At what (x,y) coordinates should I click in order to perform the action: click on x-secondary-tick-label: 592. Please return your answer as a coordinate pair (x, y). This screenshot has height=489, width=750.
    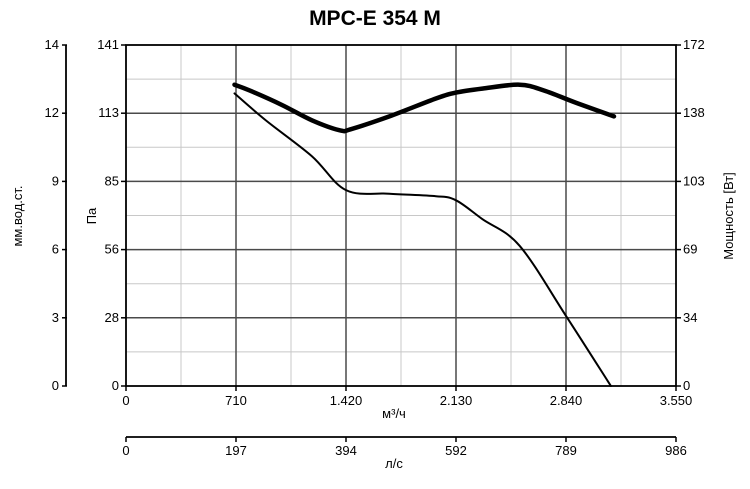
    Looking at the image, I should click on (456, 450).